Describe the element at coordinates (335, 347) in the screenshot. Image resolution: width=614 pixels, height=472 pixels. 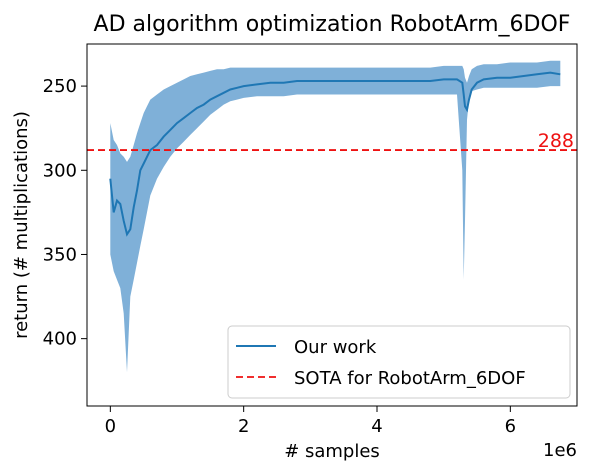
I see `legend-label-our-work: Our work` at that location.